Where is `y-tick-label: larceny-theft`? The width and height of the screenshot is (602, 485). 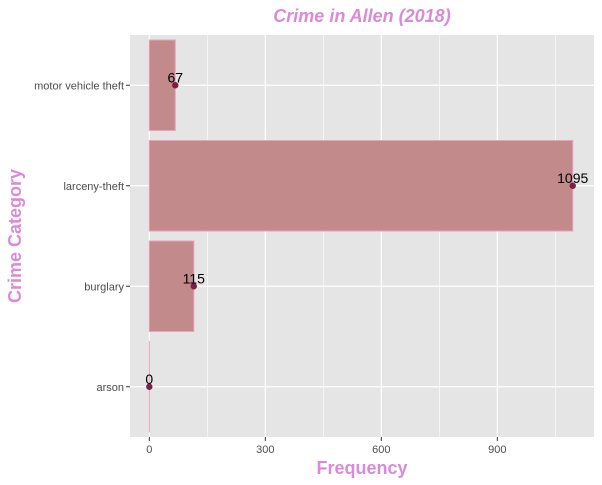
y-tick-label: larceny-theft is located at coordinates (93, 187).